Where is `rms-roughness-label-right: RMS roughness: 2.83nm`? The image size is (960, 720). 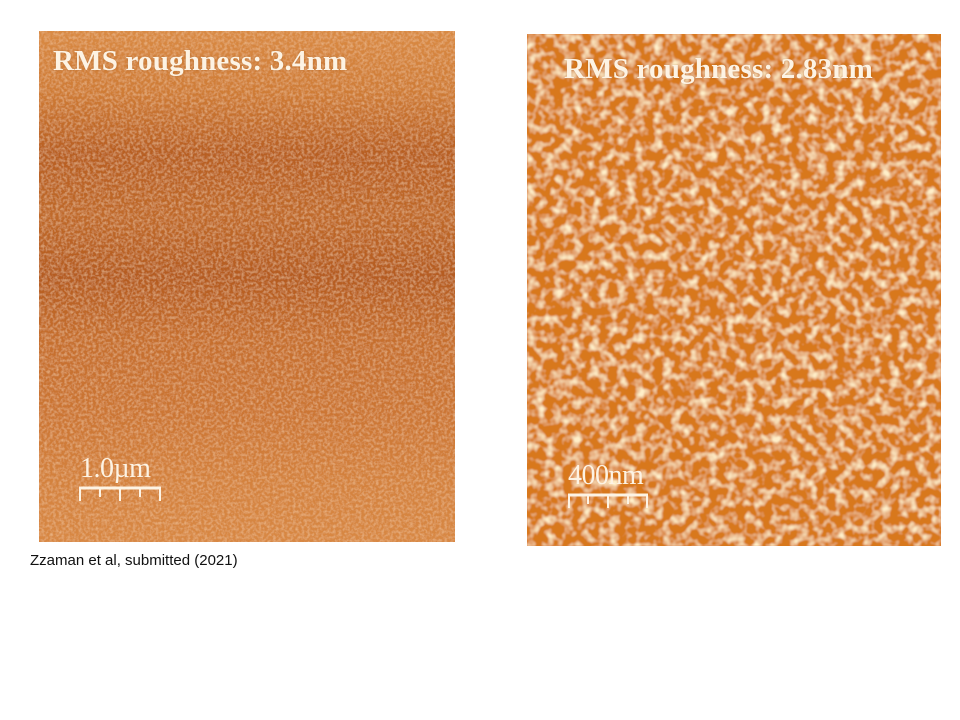
rms-roughness-label-right: RMS roughness: 2.83nm is located at coordinates (718, 69).